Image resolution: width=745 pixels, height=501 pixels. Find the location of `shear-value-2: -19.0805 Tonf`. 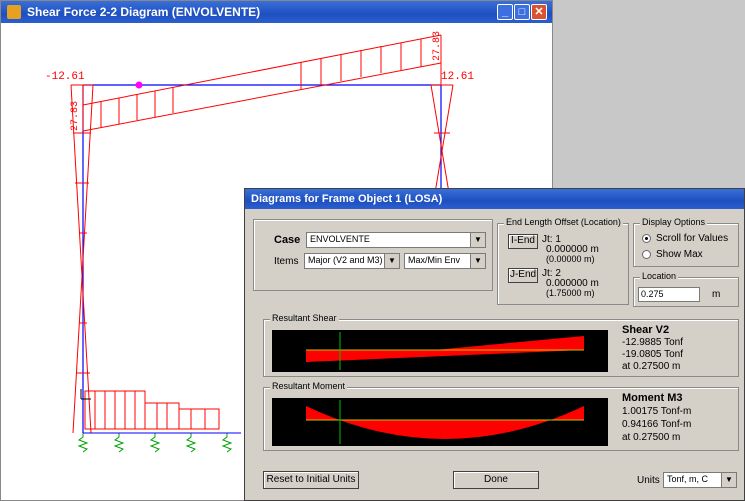

shear-value-2: -19.0805 Tonf is located at coordinates (652, 354).